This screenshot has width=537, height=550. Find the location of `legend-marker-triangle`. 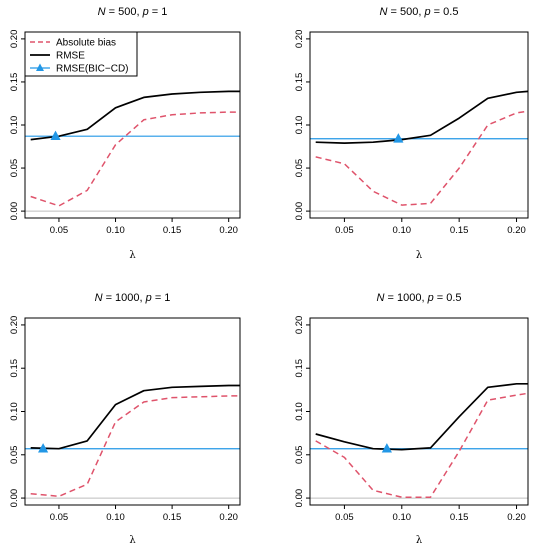

legend-marker-triangle is located at coordinates (40, 67).